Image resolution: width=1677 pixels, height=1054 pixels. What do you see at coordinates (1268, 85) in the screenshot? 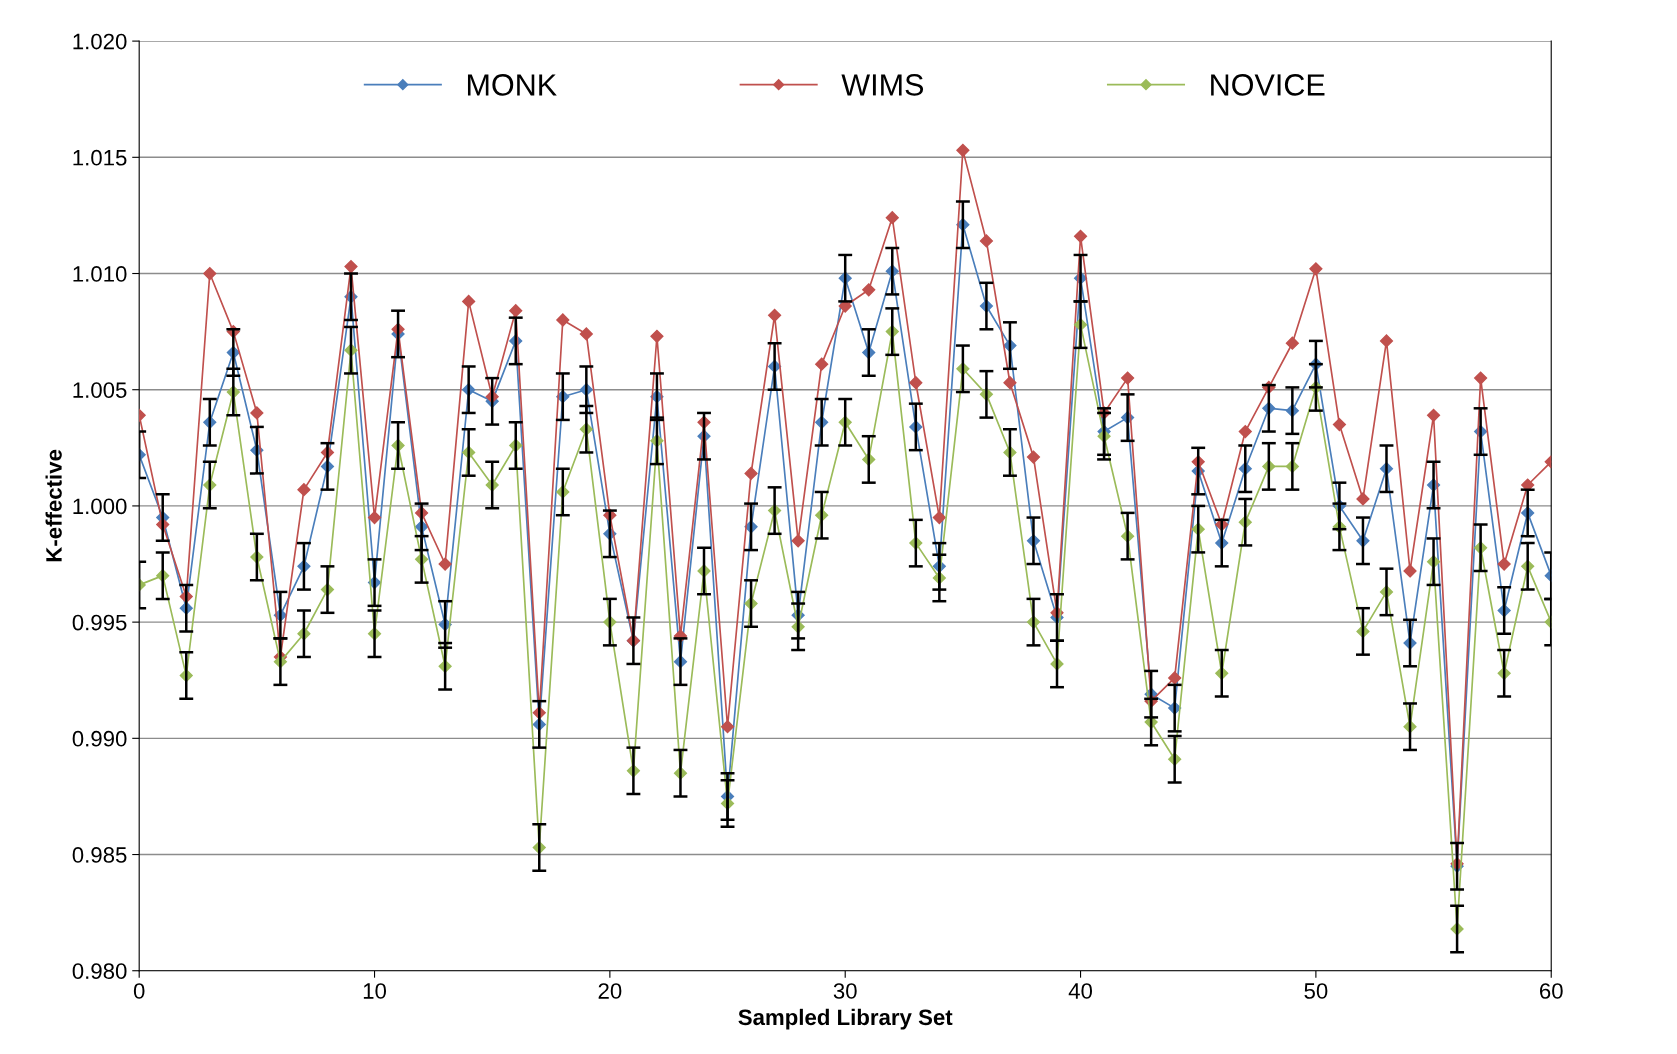
I see `legend-label: NOVICE` at bounding box center [1268, 85].